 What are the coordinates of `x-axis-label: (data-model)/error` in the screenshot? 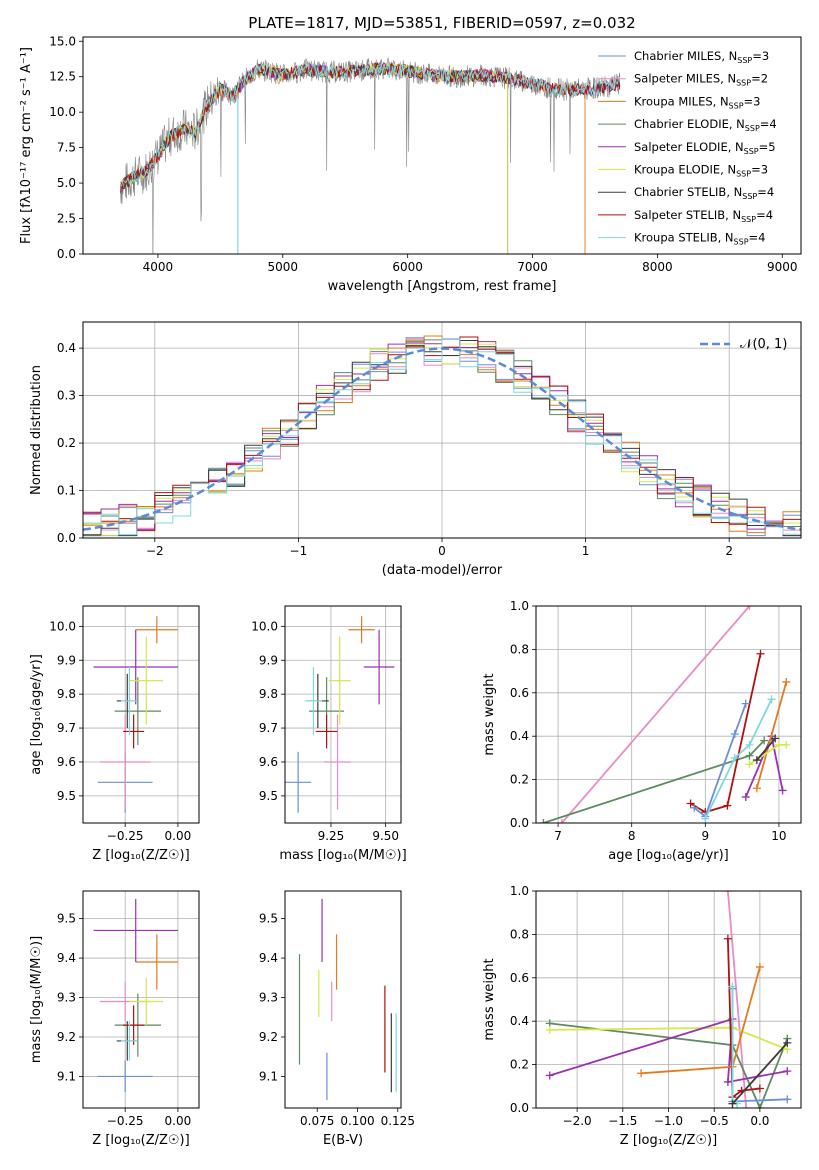 It's located at (442, 570).